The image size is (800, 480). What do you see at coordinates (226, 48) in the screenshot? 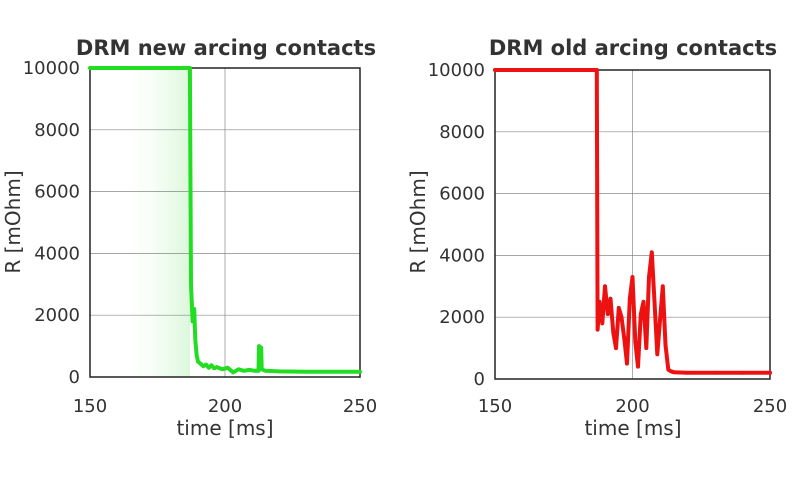
I see `chart-title: DRM new arcing contacts` at bounding box center [226, 48].